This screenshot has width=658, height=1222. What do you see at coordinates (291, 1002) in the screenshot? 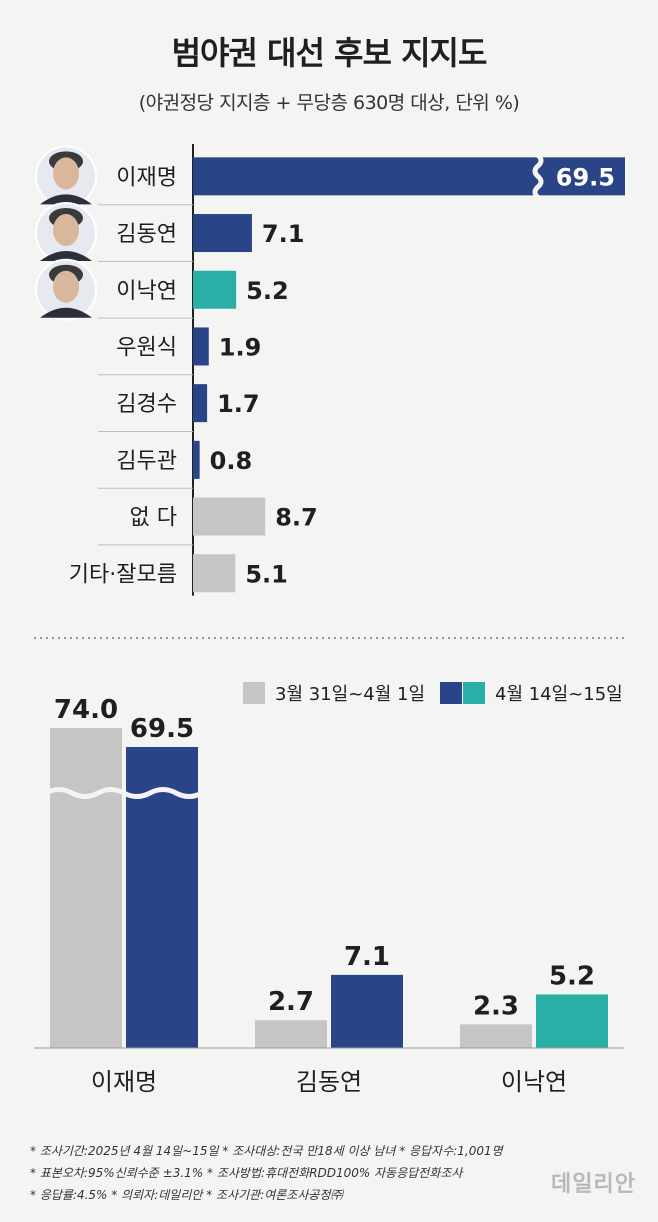
I see `data-label: 2.7` at bounding box center [291, 1002].